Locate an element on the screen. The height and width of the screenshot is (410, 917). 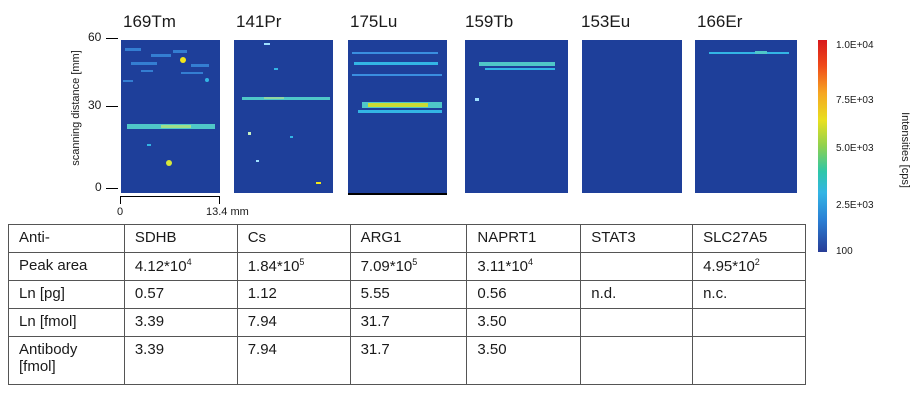
table-cell: 0.56 is located at coordinates (524, 294).